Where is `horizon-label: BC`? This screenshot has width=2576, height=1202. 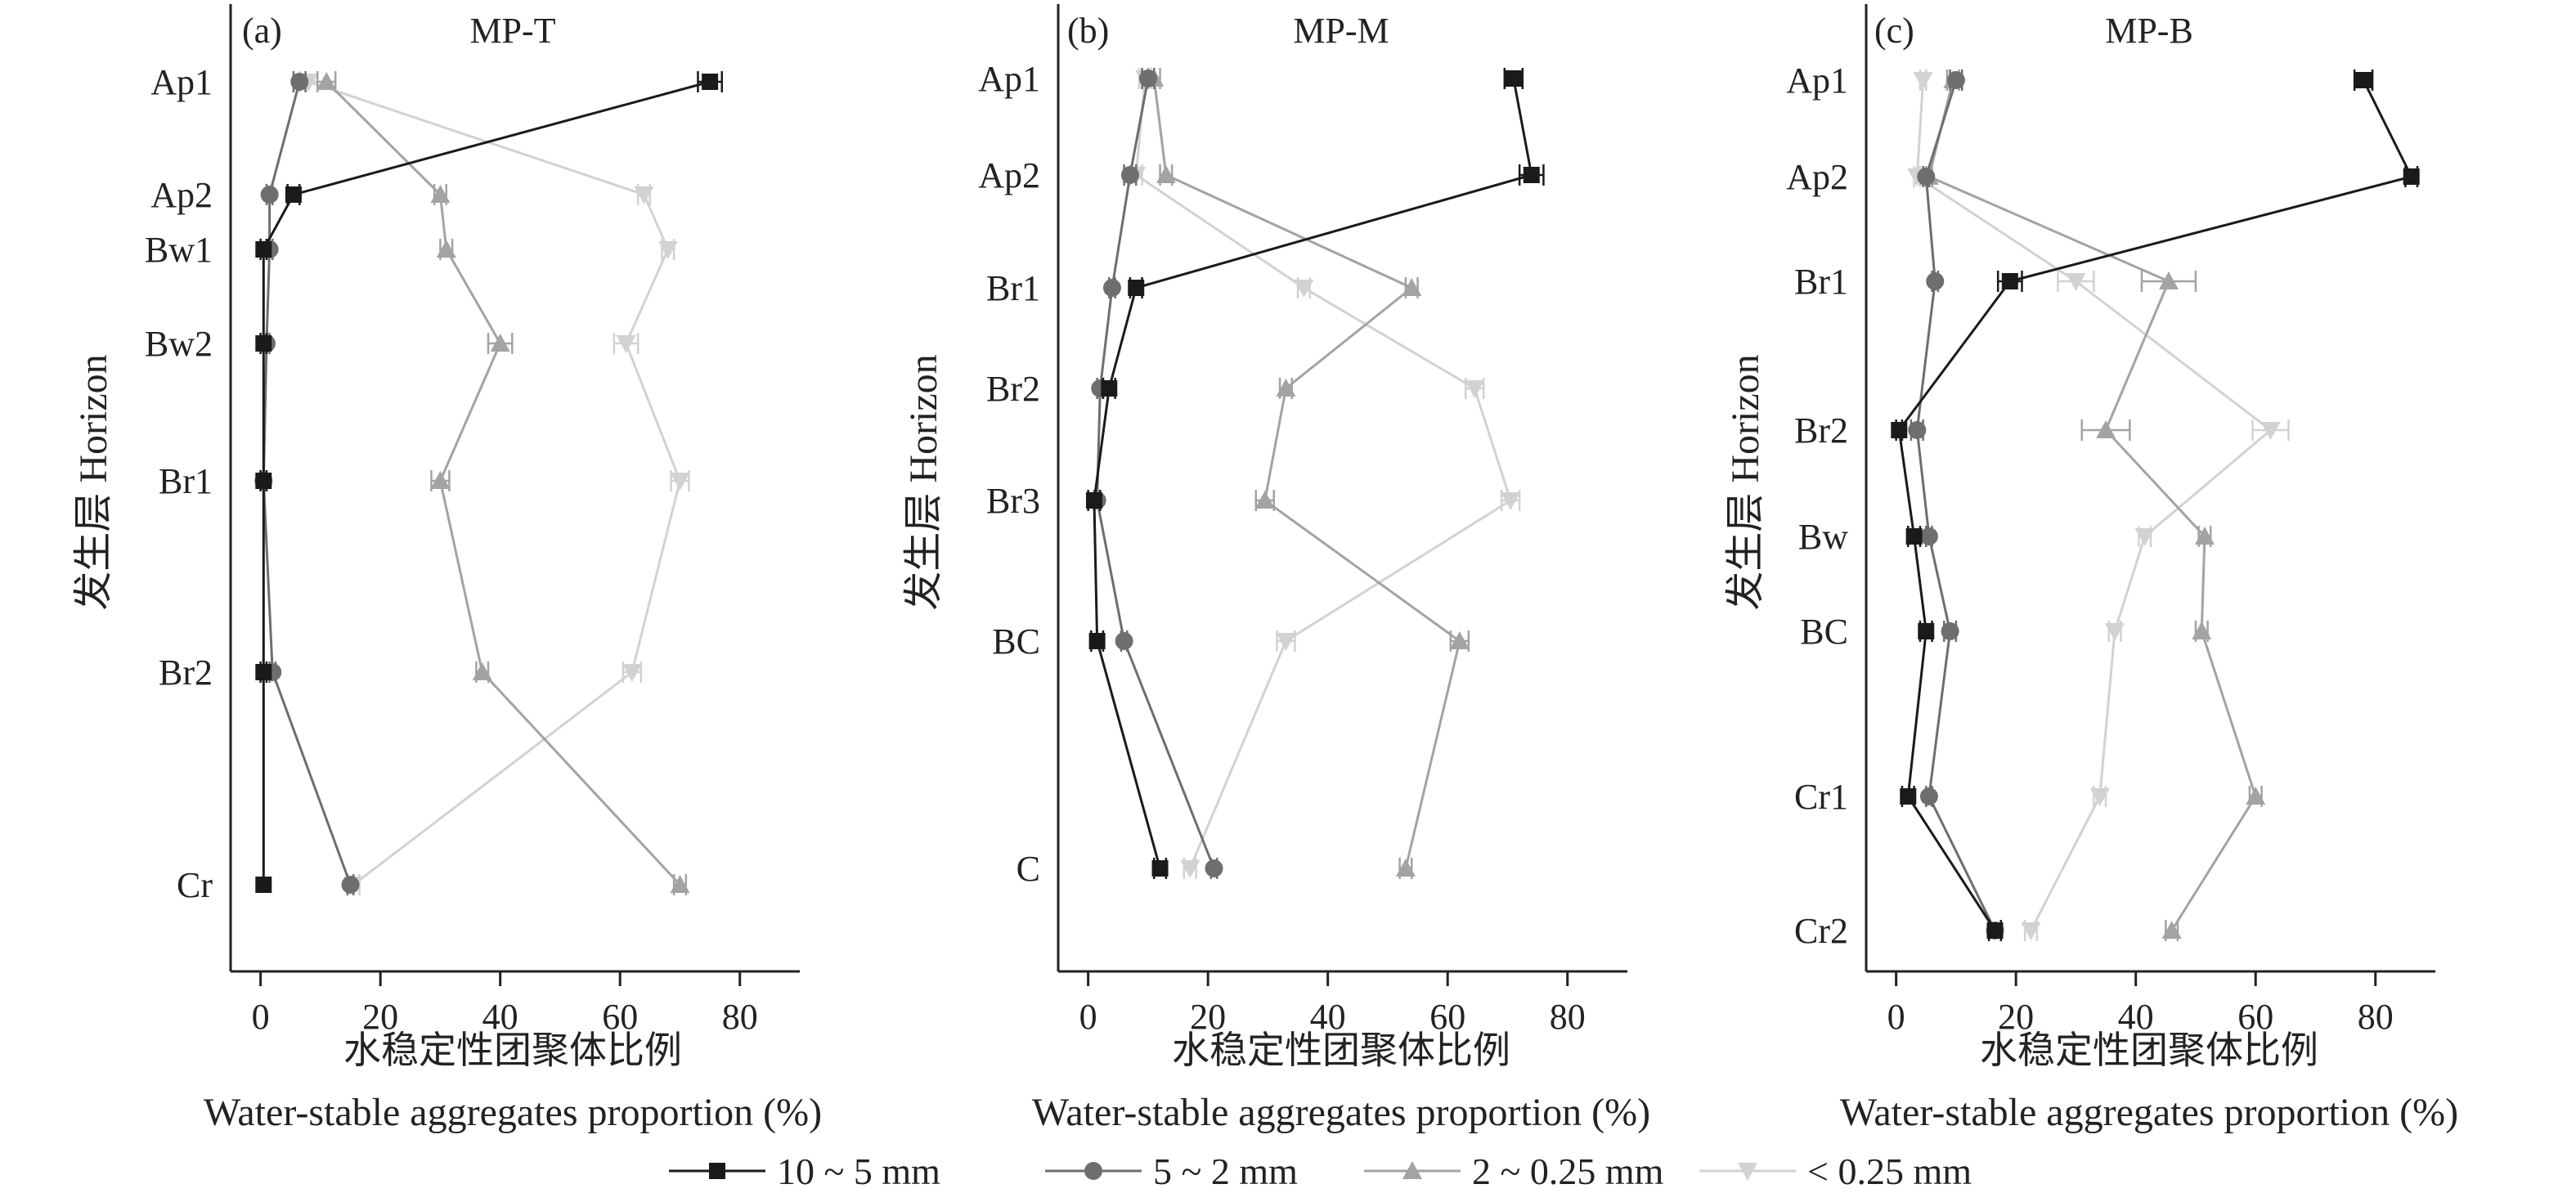 horizon-label: BC is located at coordinates (1824, 632).